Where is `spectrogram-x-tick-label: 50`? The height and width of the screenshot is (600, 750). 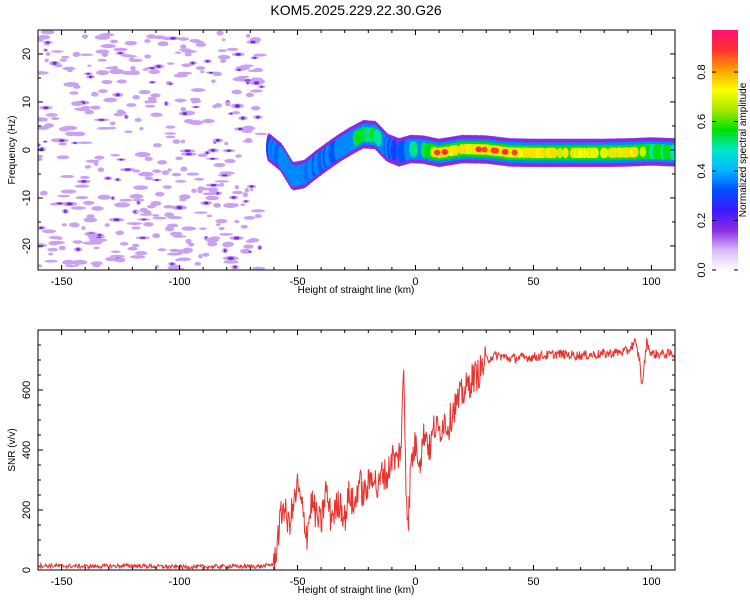 spectrogram-x-tick-label: 50 is located at coordinates (533, 282).